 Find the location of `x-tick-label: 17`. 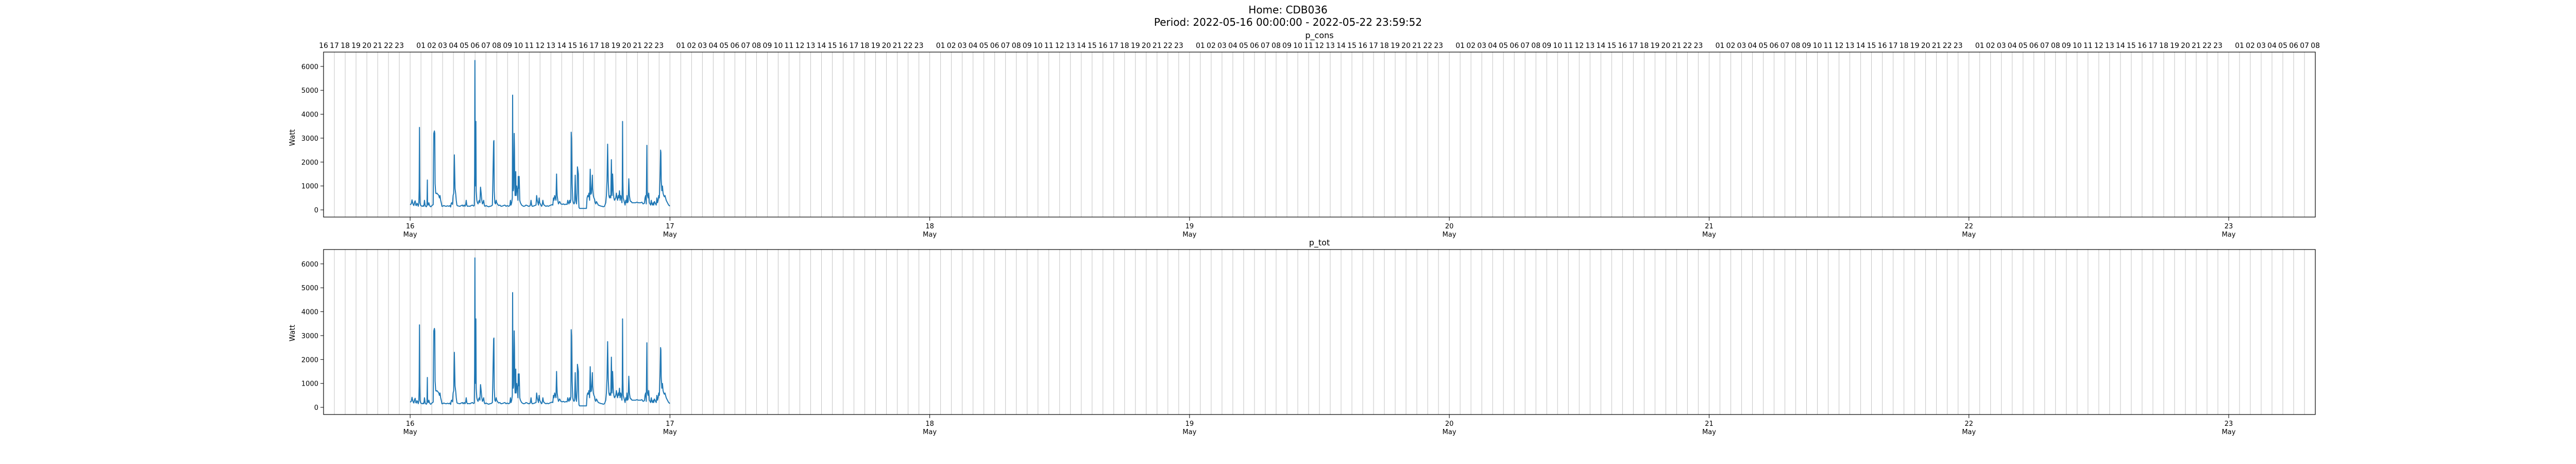

x-tick-label: 17 is located at coordinates (670, 226).